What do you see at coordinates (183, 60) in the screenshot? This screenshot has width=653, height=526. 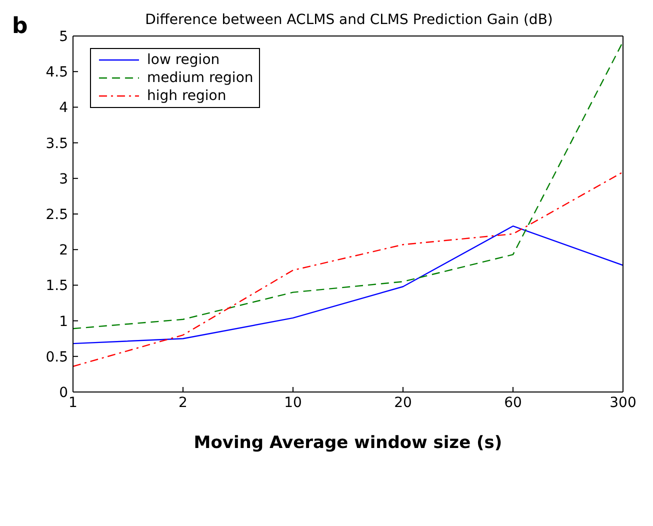 I see `legend-label: low region` at bounding box center [183, 60].